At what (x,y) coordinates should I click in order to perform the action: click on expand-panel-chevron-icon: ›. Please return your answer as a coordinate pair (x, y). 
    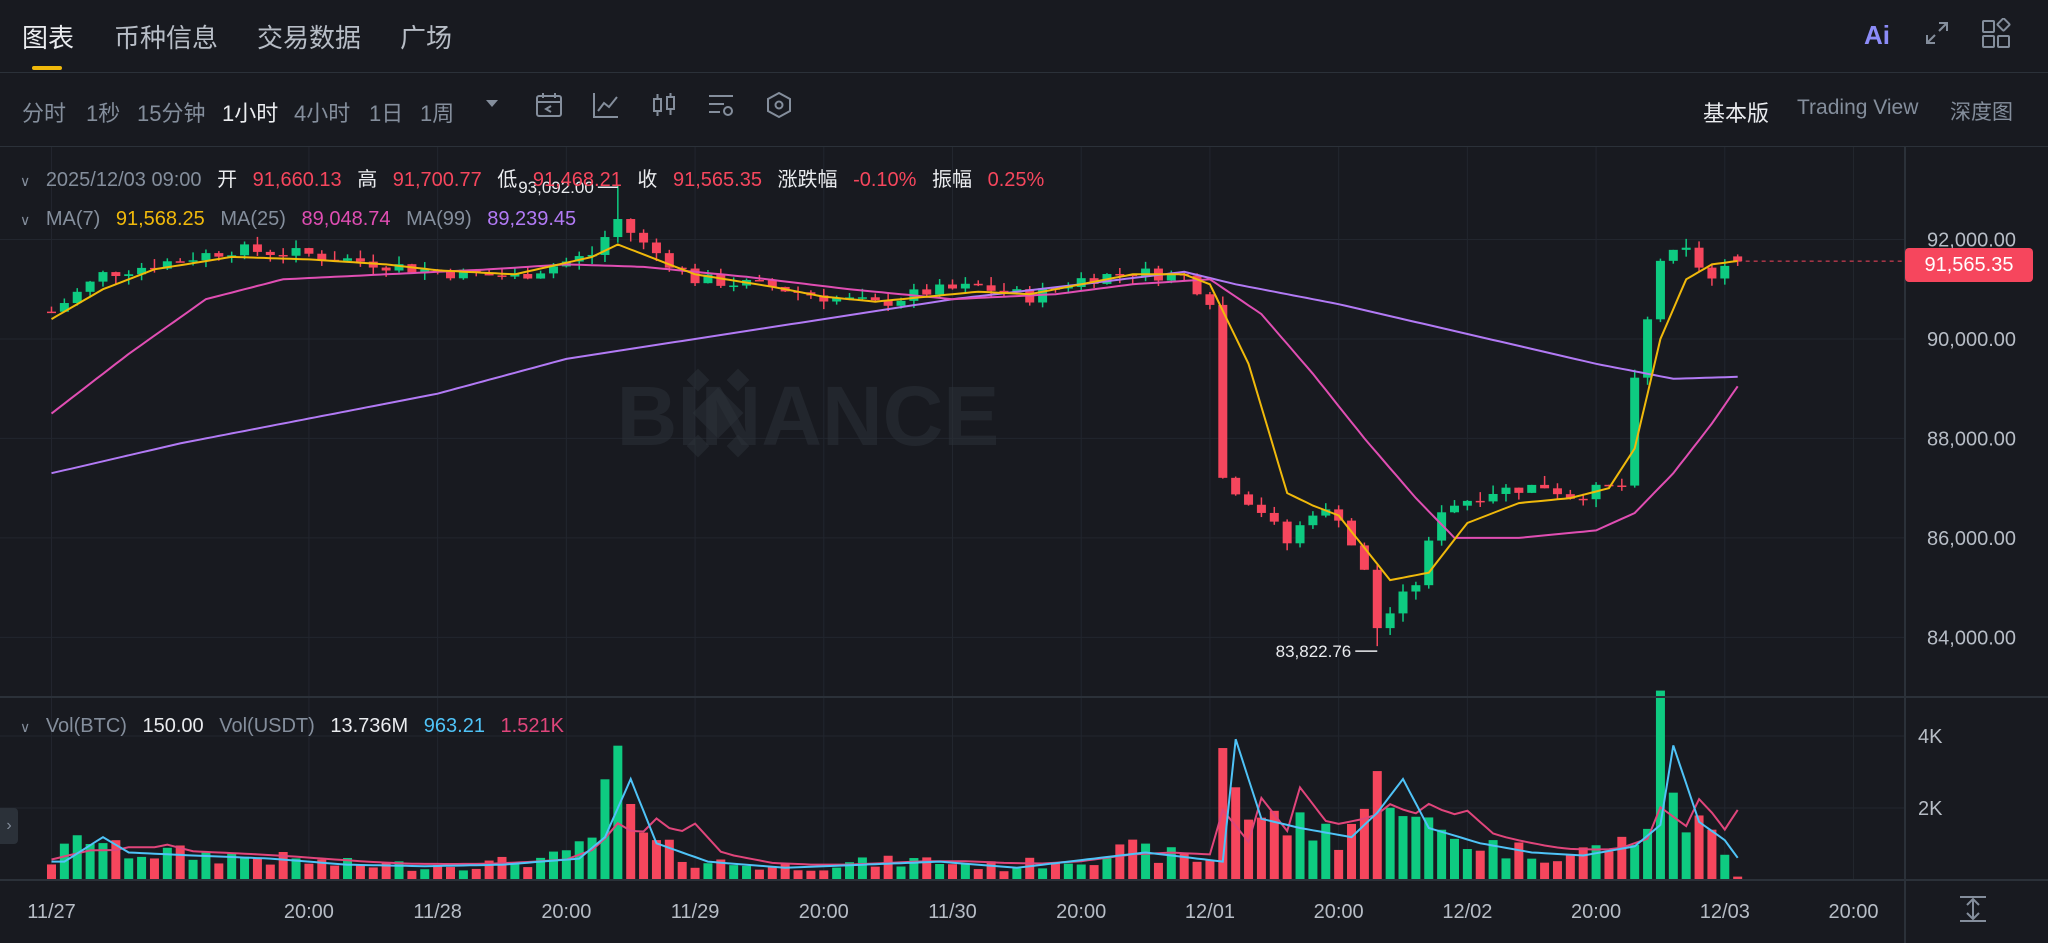
    Looking at the image, I should click on (9, 826).